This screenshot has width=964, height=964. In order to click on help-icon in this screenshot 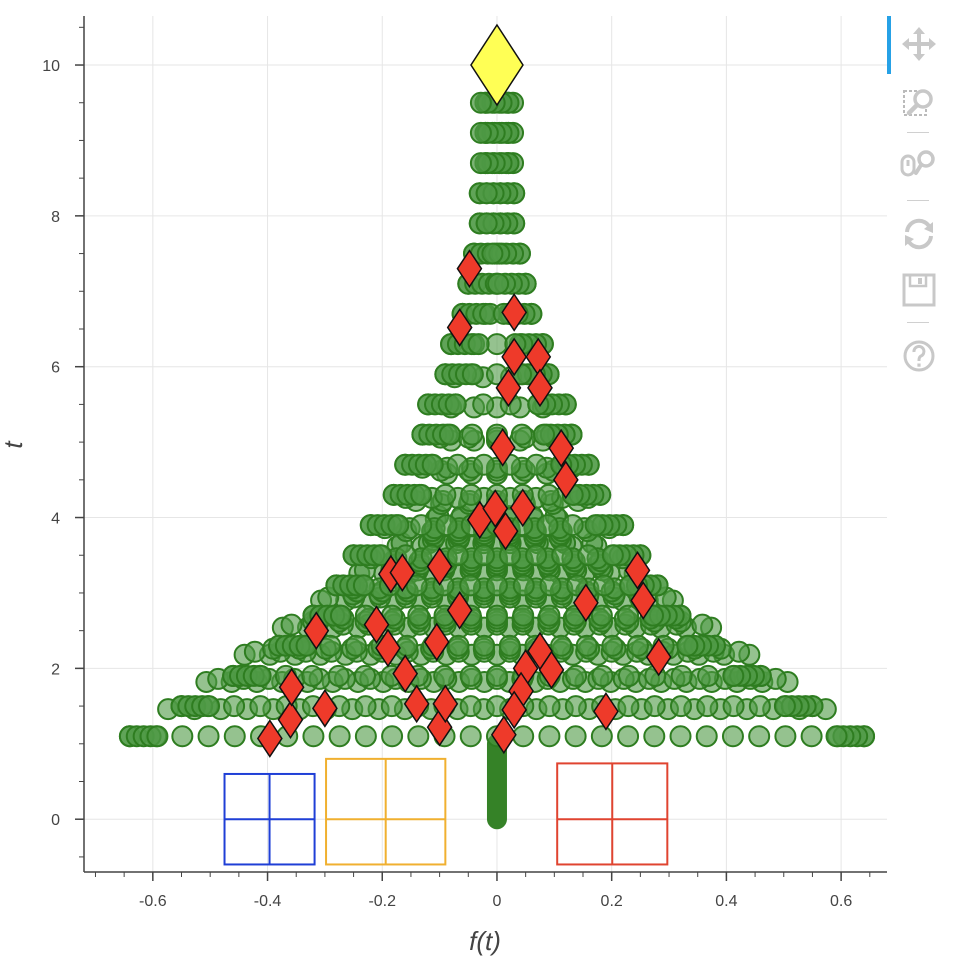, I will do `click(919, 356)`.